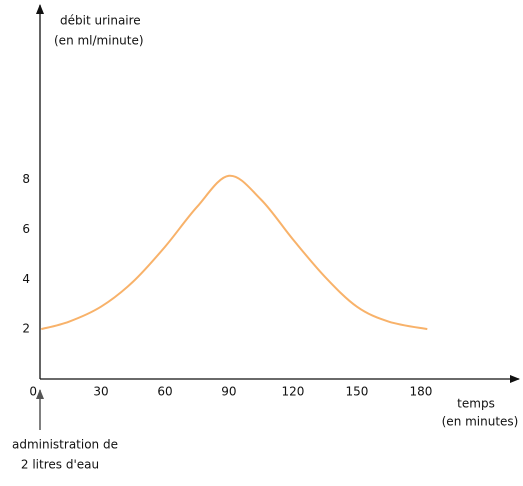 The height and width of the screenshot is (486, 523). I want to click on x-tick-label: 150, so click(356, 392).